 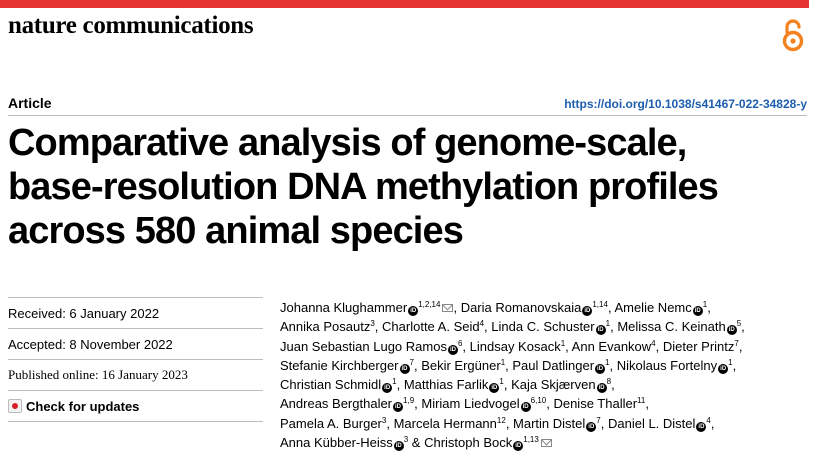 I want to click on author-name: Denise Thaller, so click(x=595, y=404).